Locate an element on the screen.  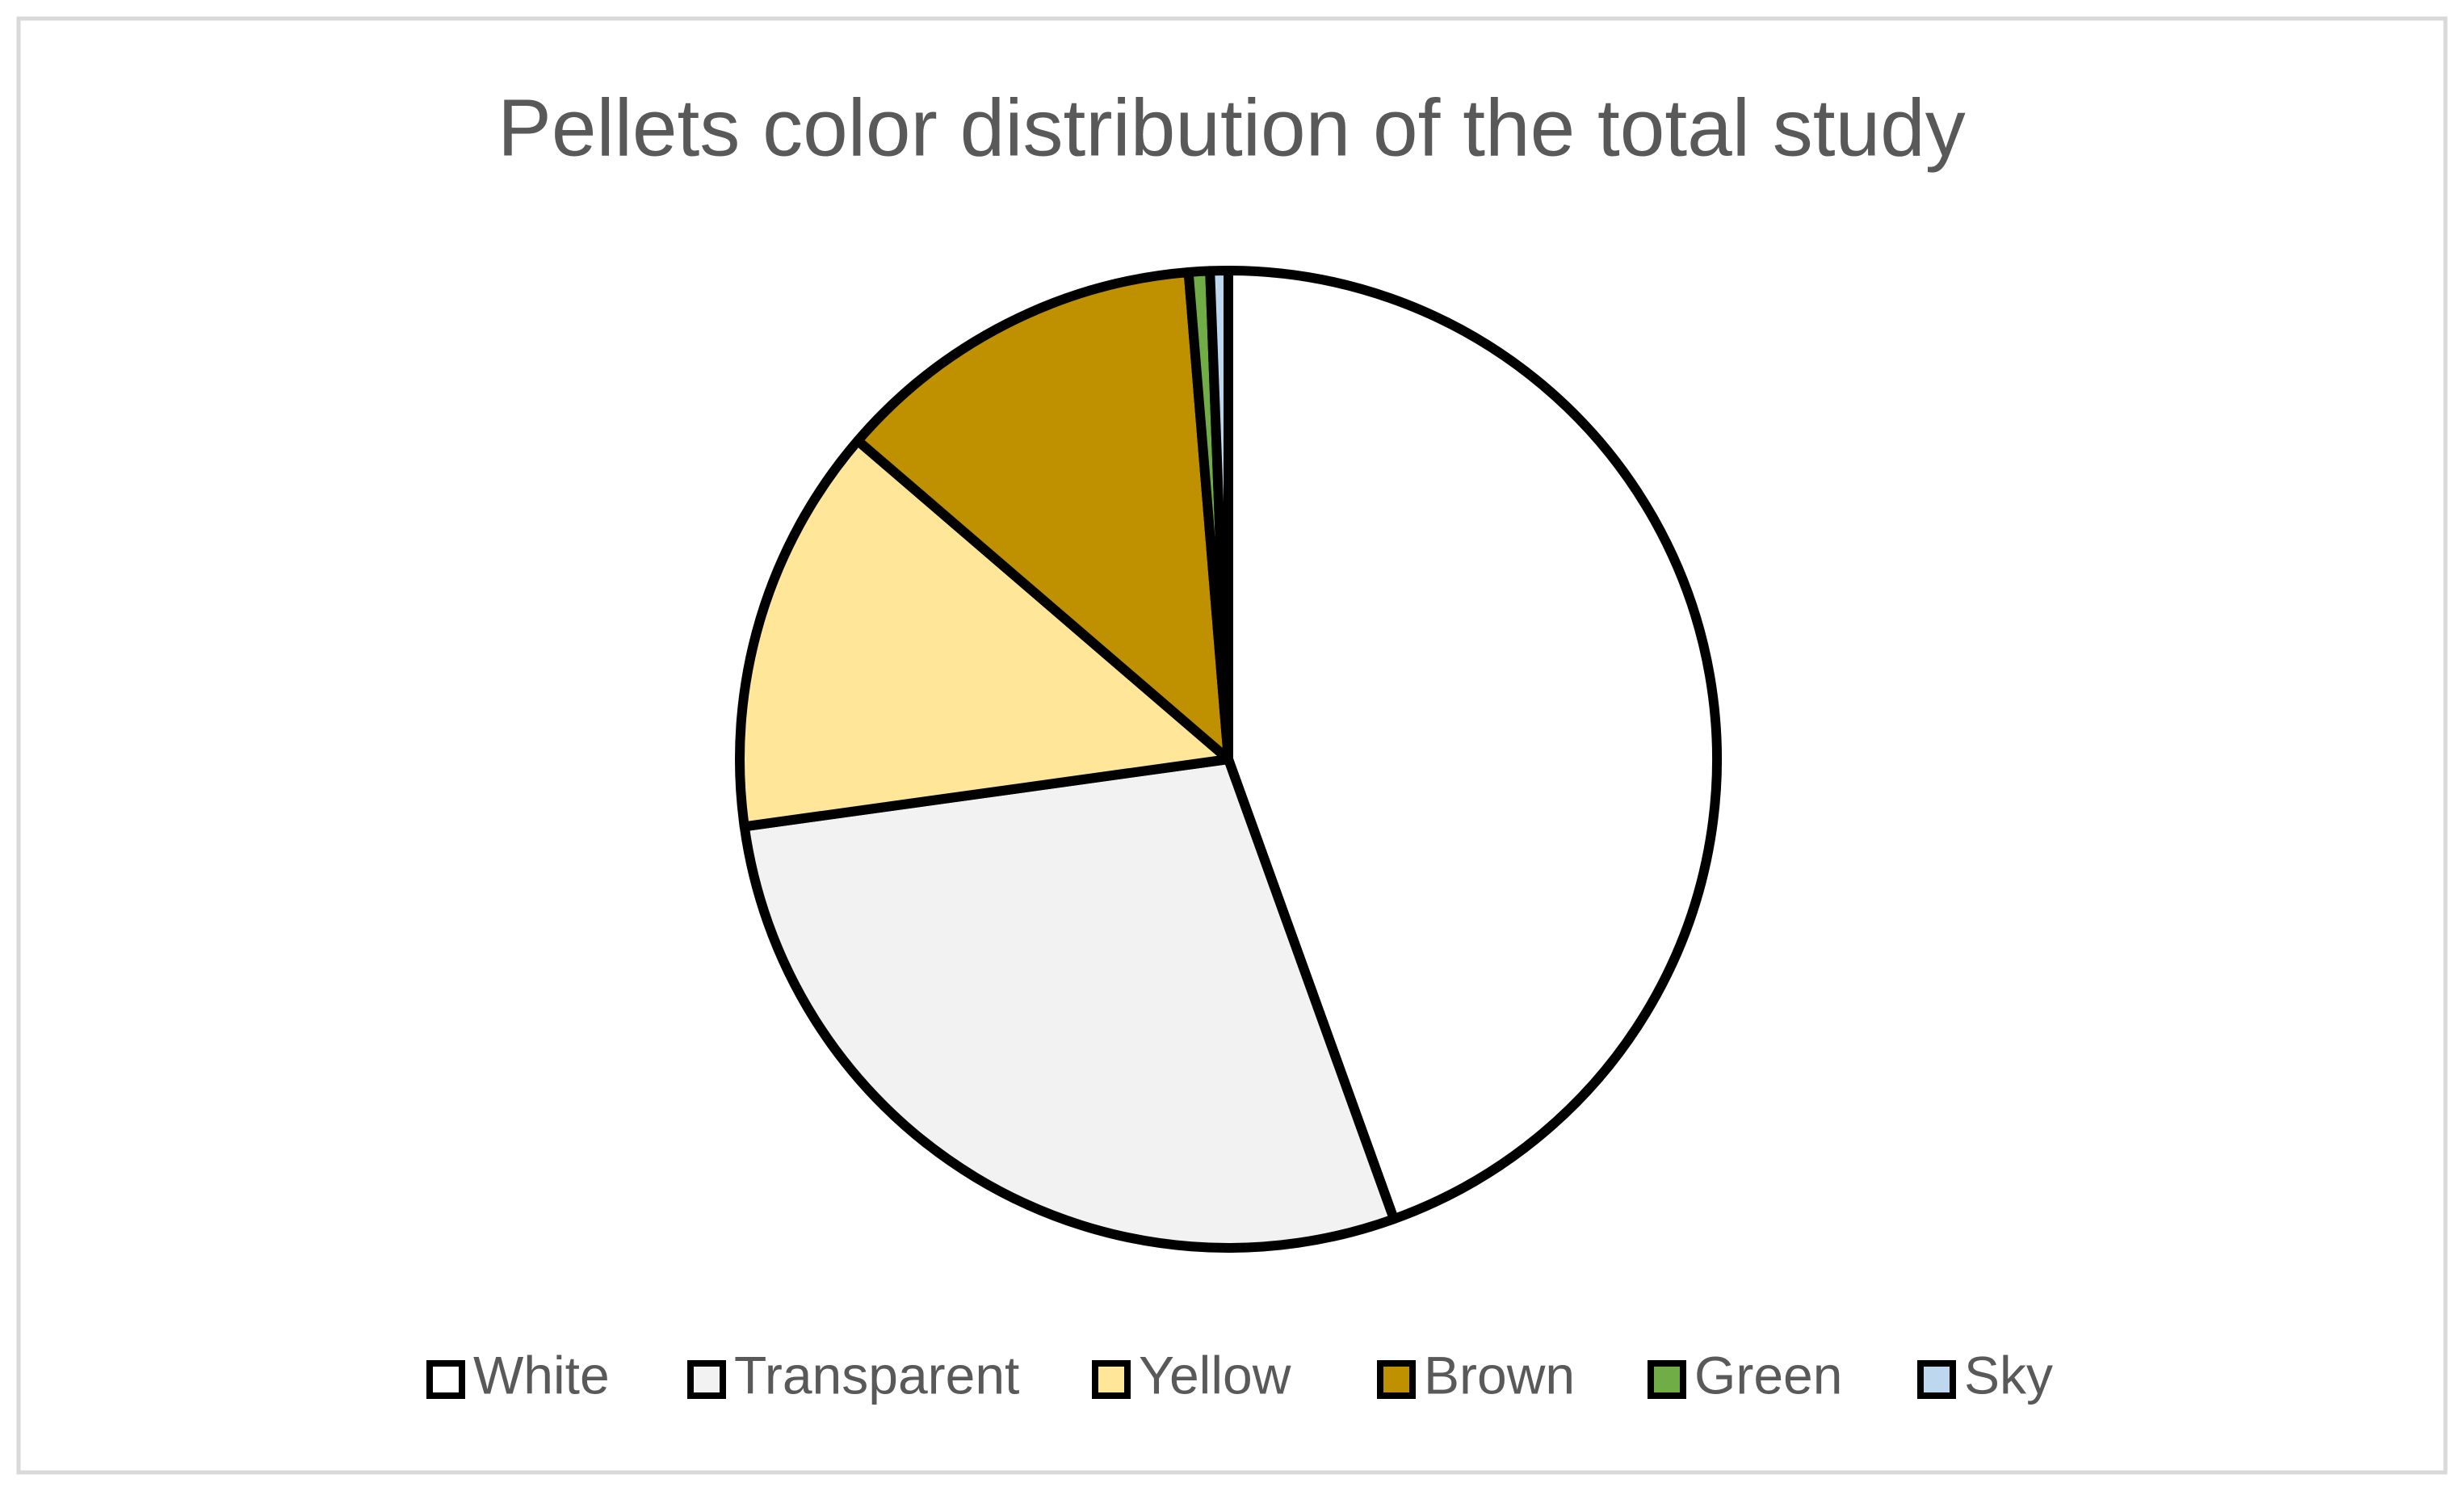
legend-label: Green is located at coordinates (1768, 1375).